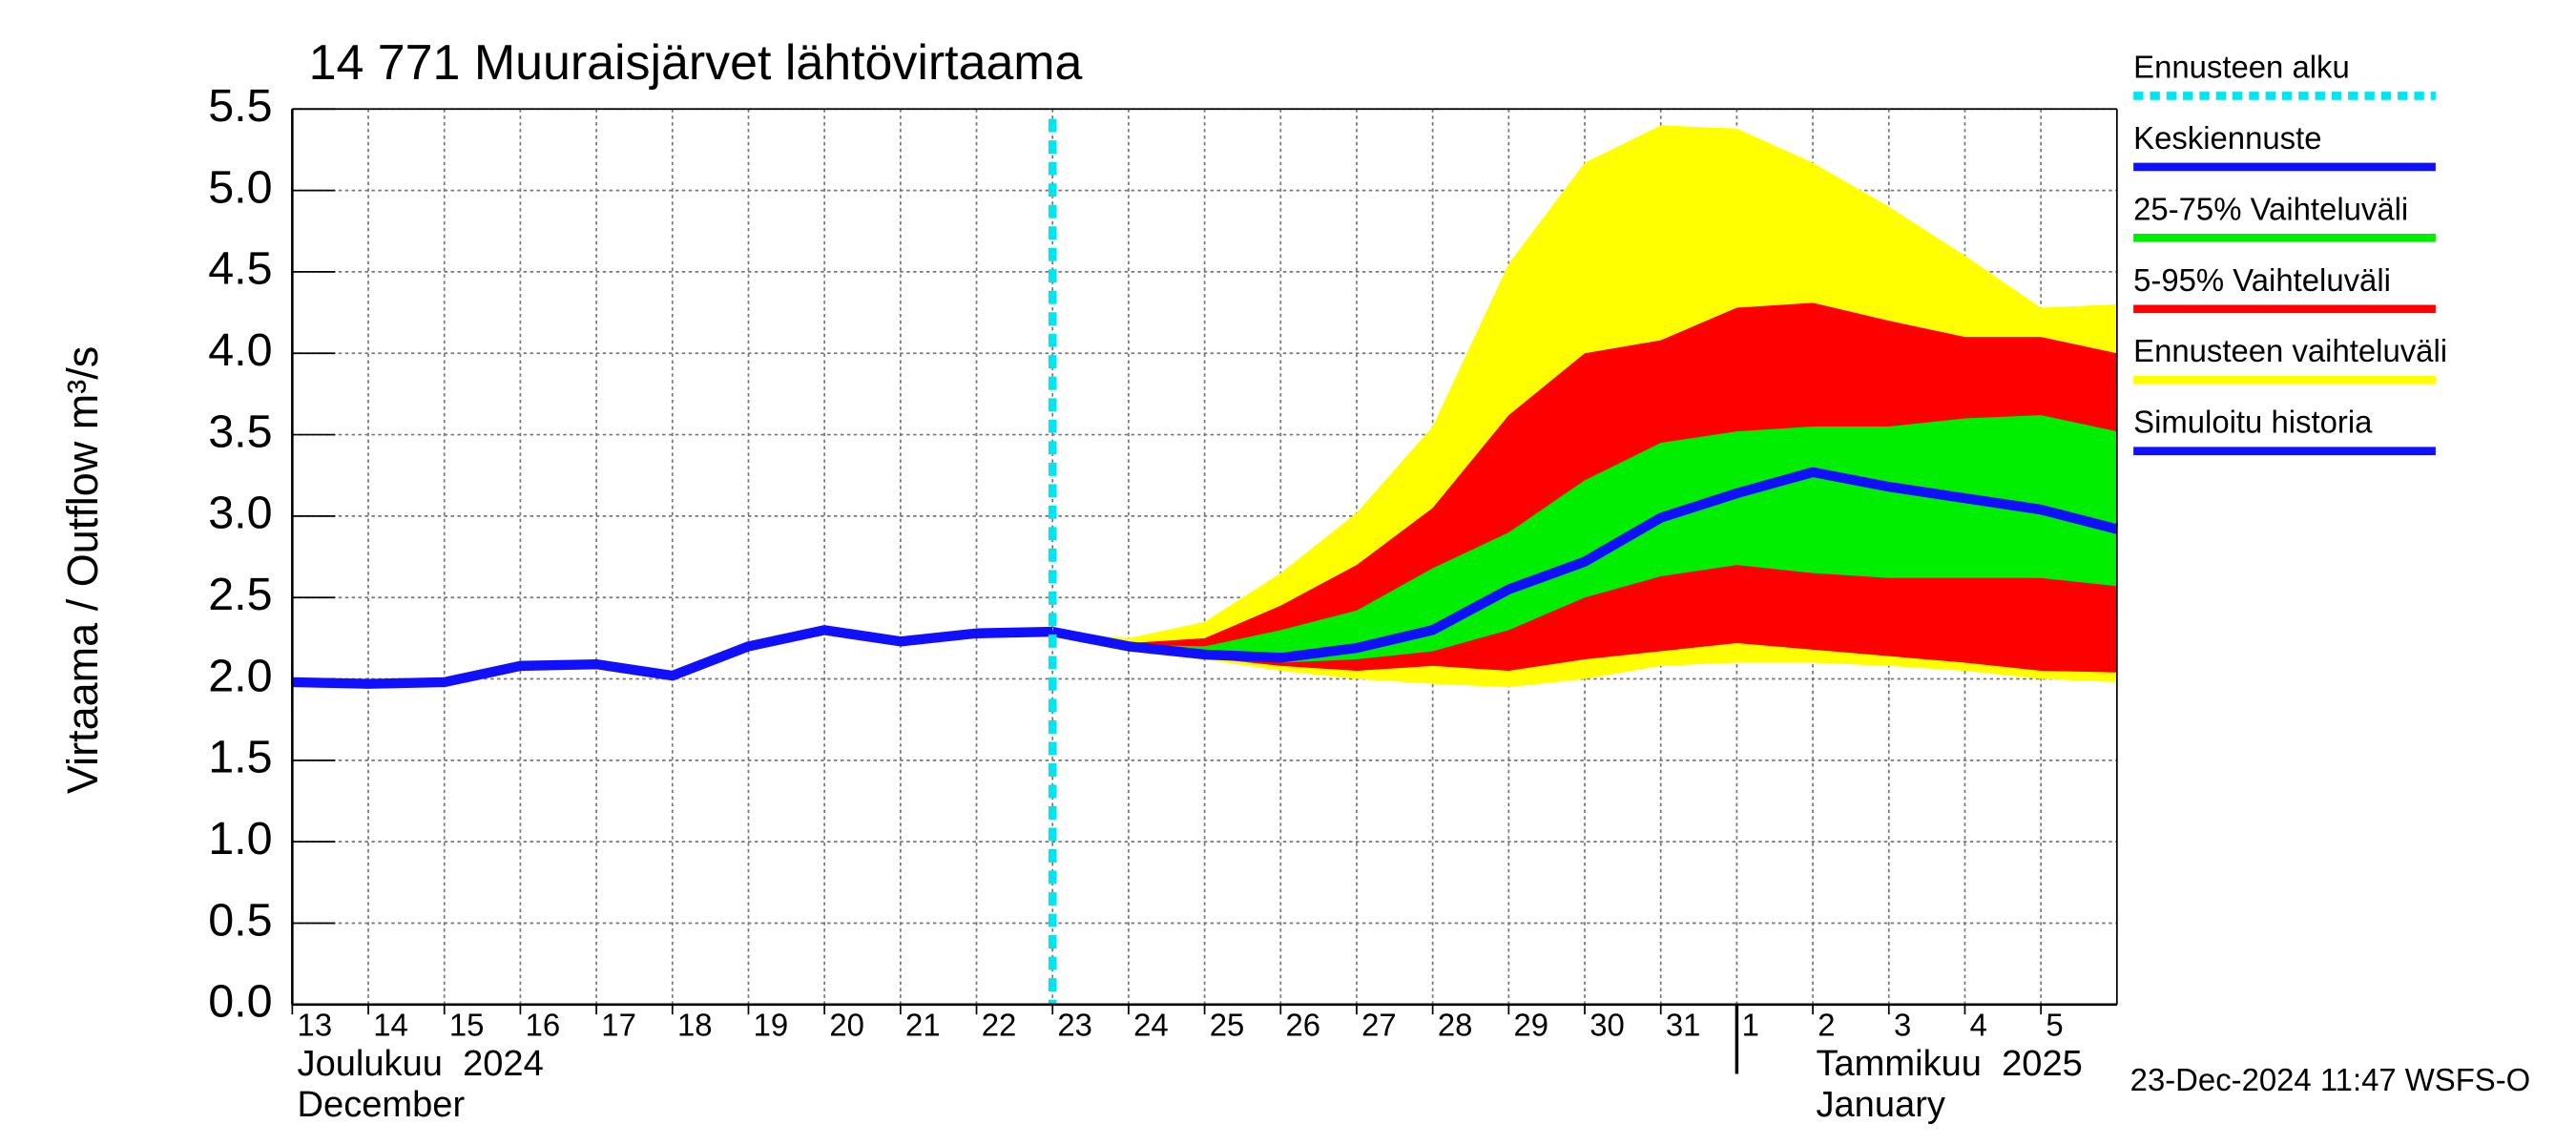  What do you see at coordinates (240, 106) in the screenshot?
I see `y-tick-label: 5.5` at bounding box center [240, 106].